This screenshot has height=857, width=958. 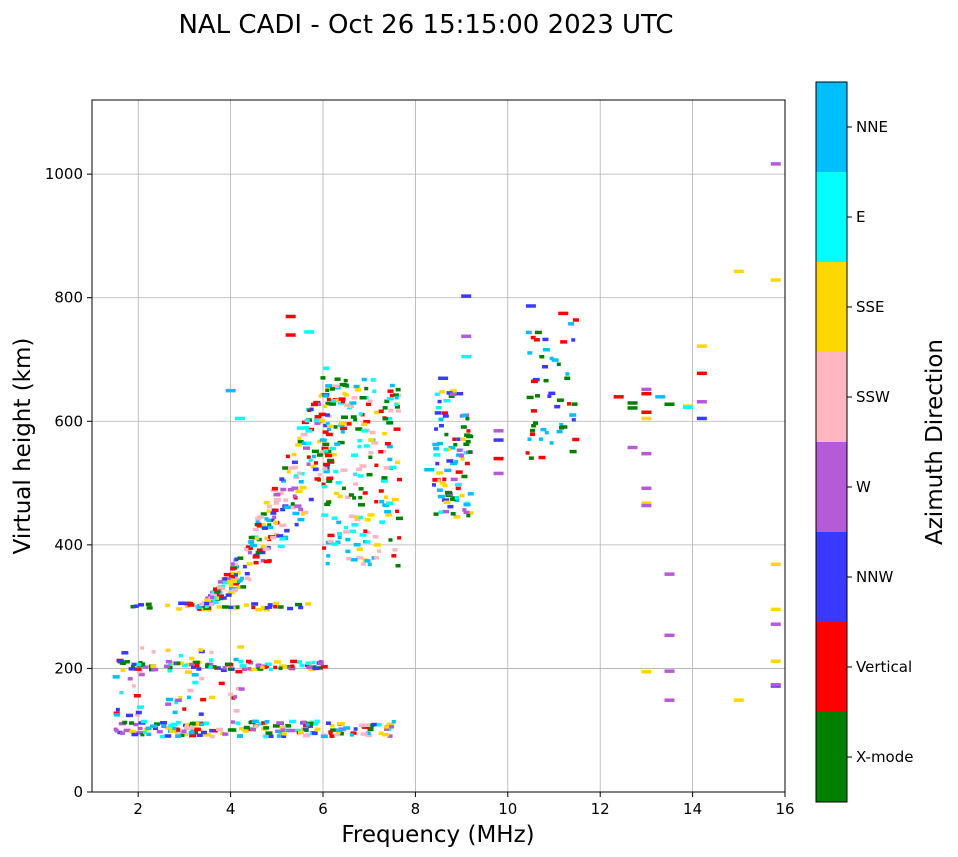 What do you see at coordinates (860, 217) in the screenshot?
I see `colorbar-tick-label: E` at bounding box center [860, 217].